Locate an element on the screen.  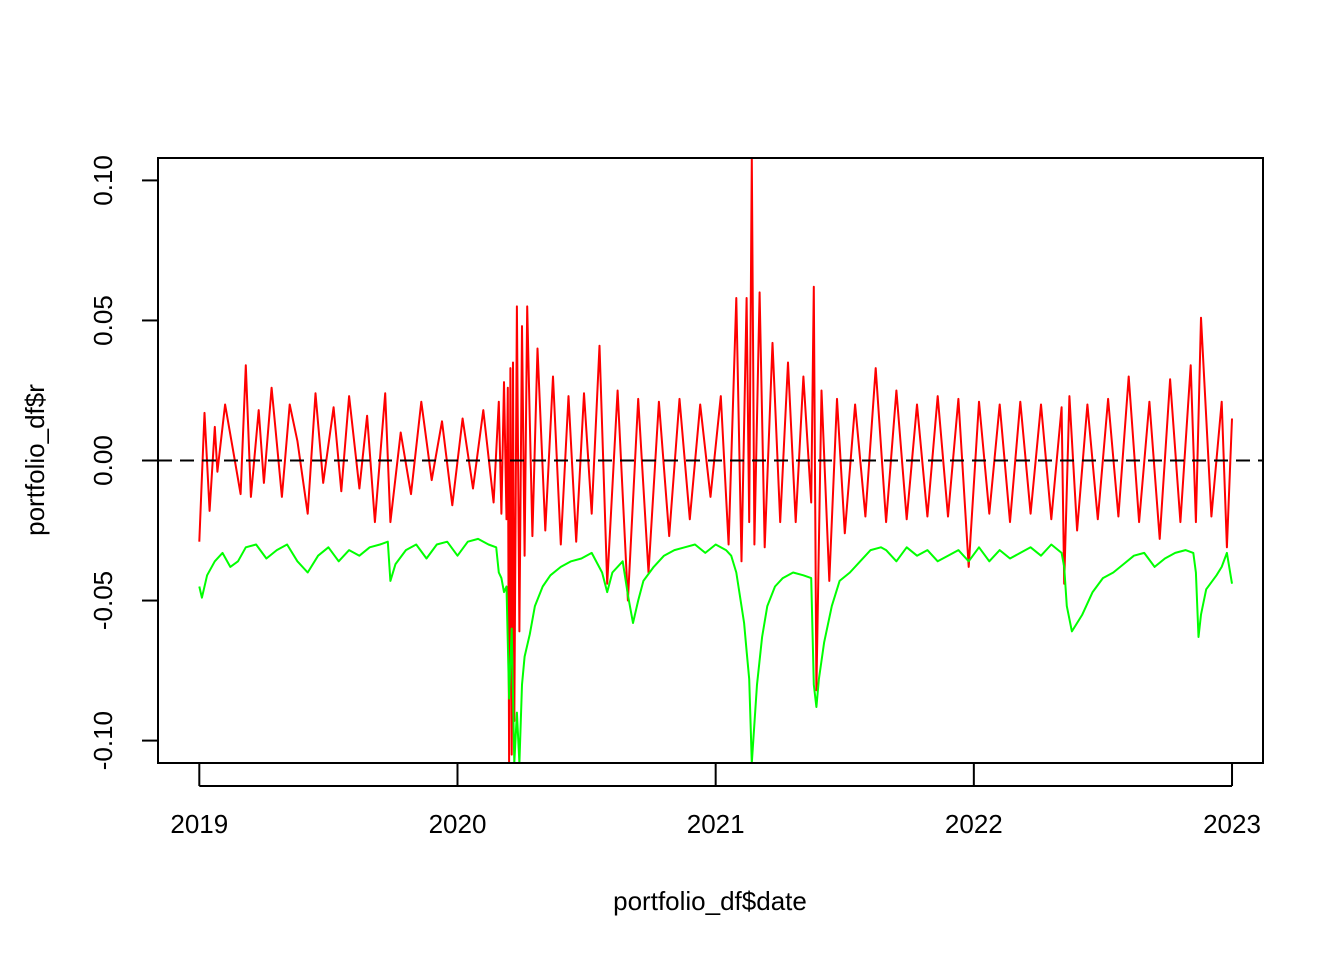
x-tick-label: 2019 is located at coordinates (199, 824).